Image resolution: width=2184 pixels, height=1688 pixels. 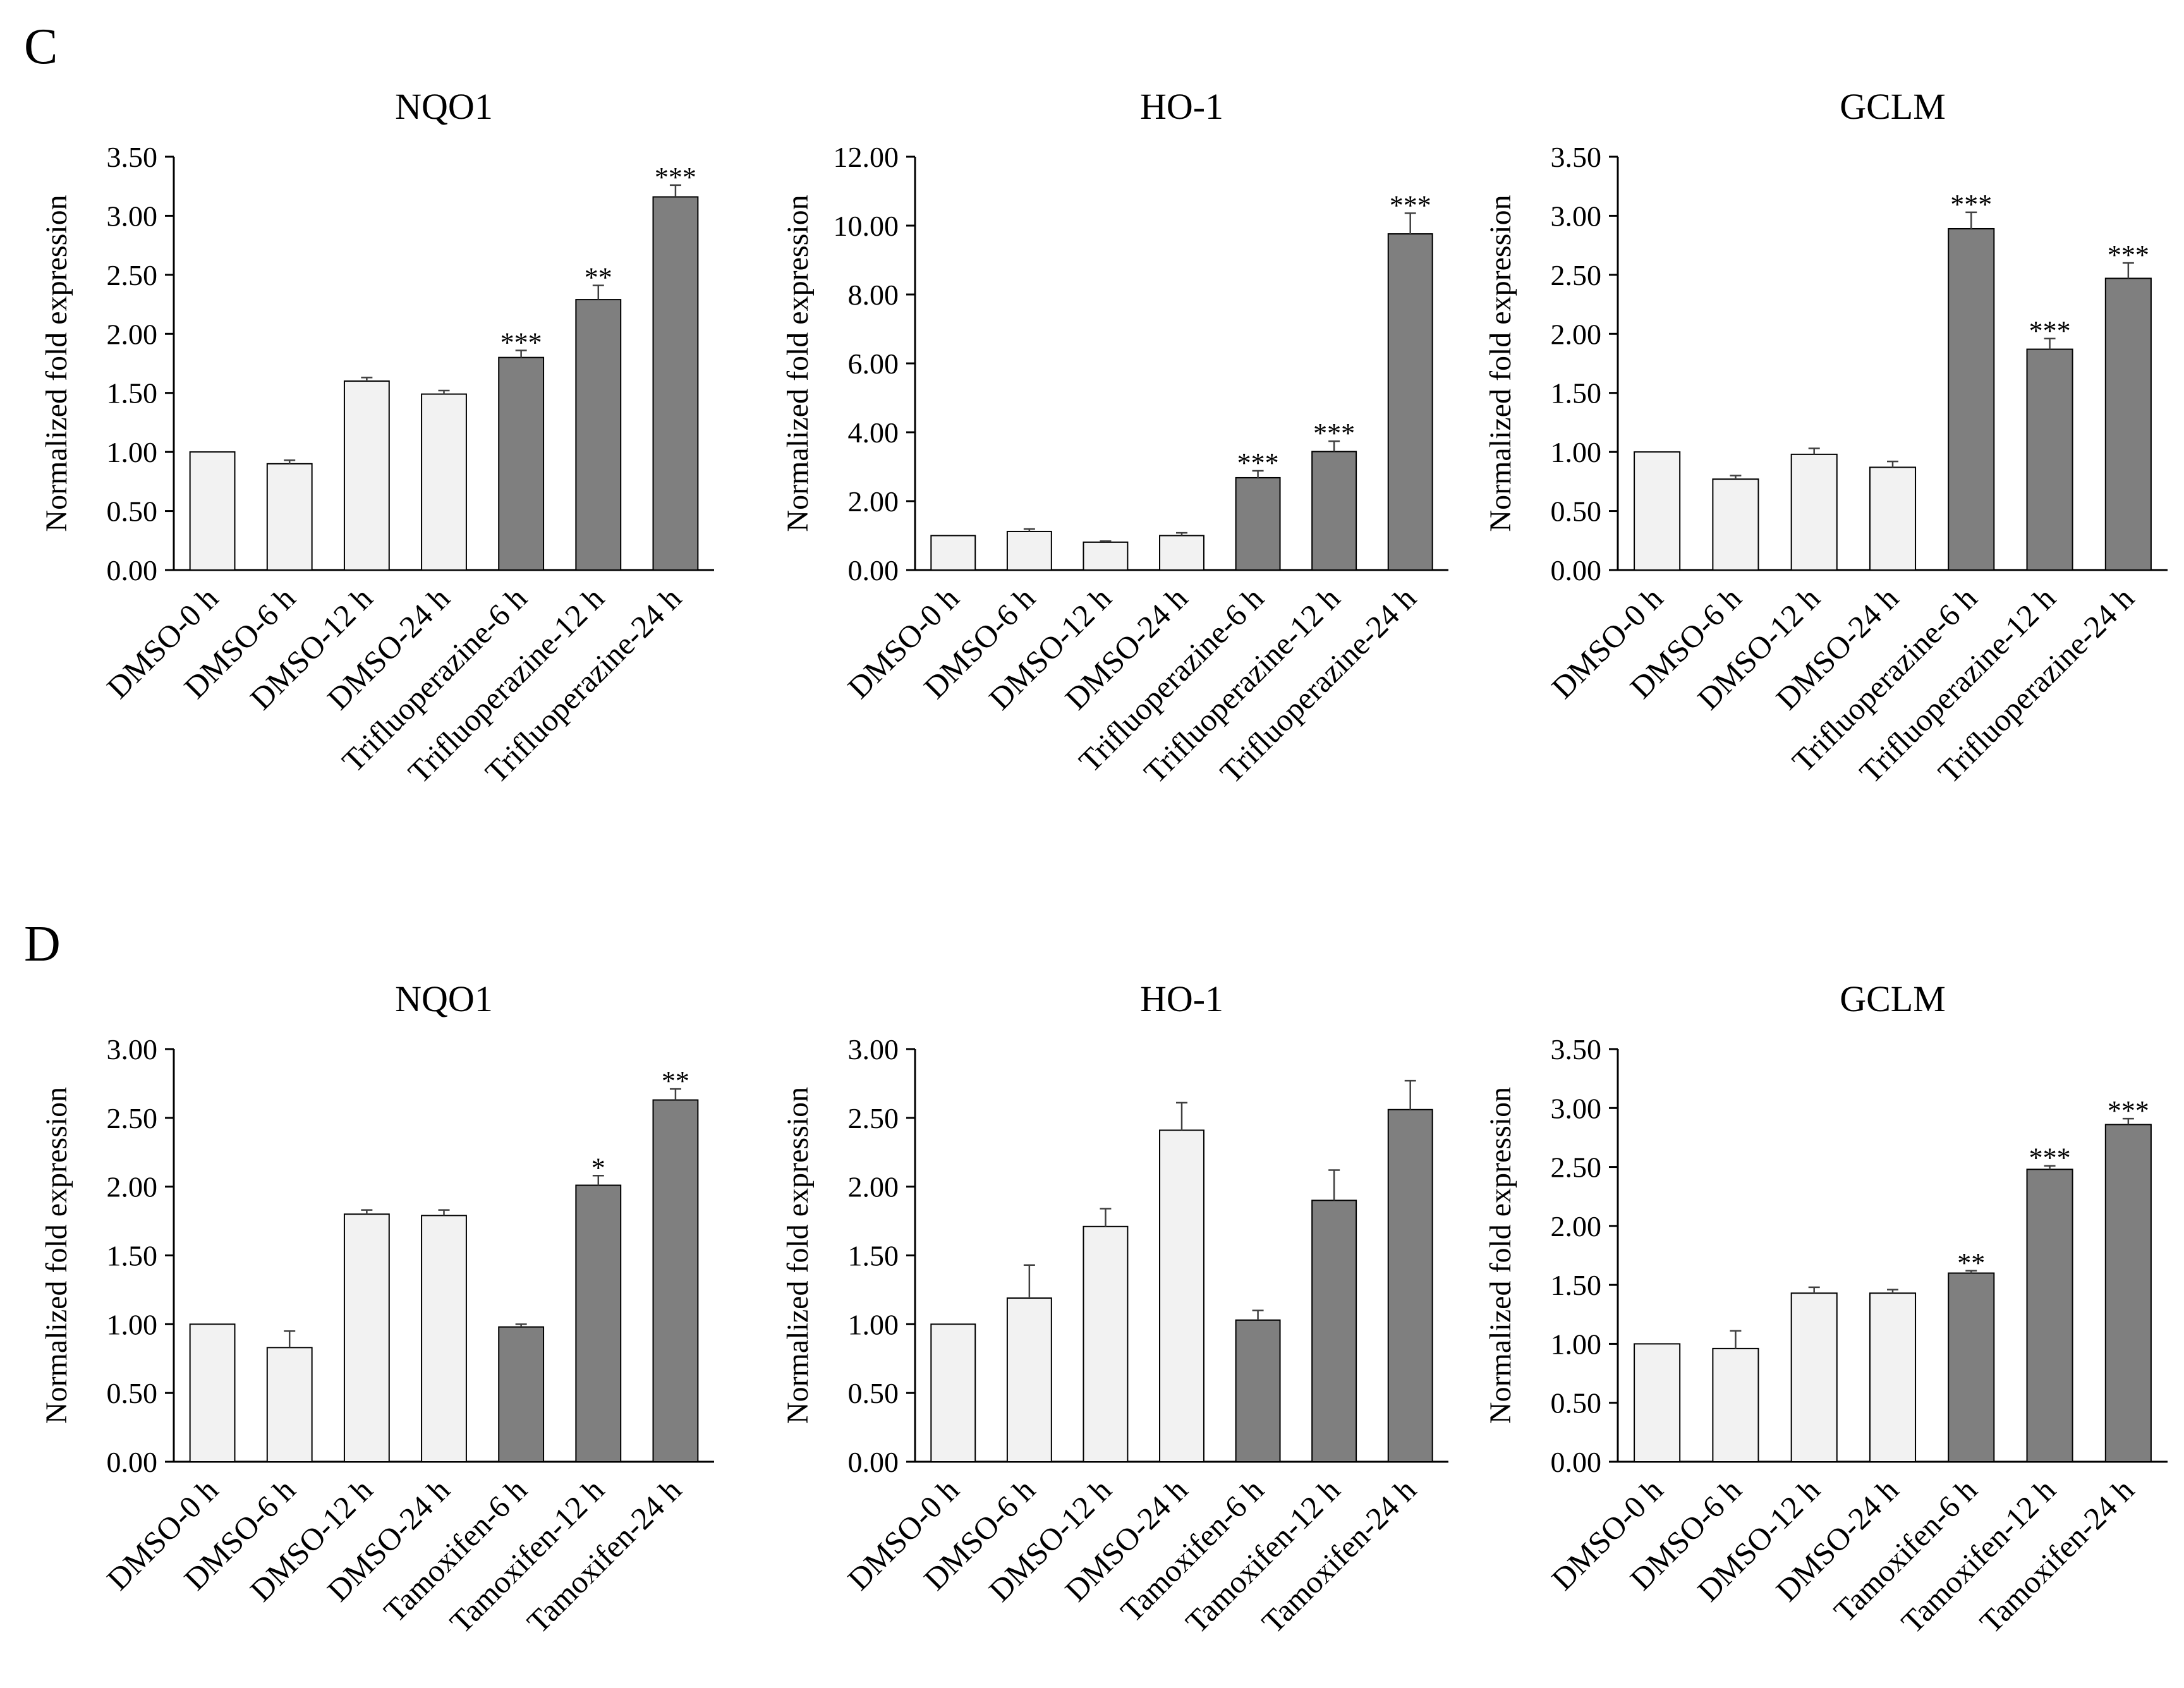 I want to click on y-tick-label: 4.00, so click(x=873, y=432).